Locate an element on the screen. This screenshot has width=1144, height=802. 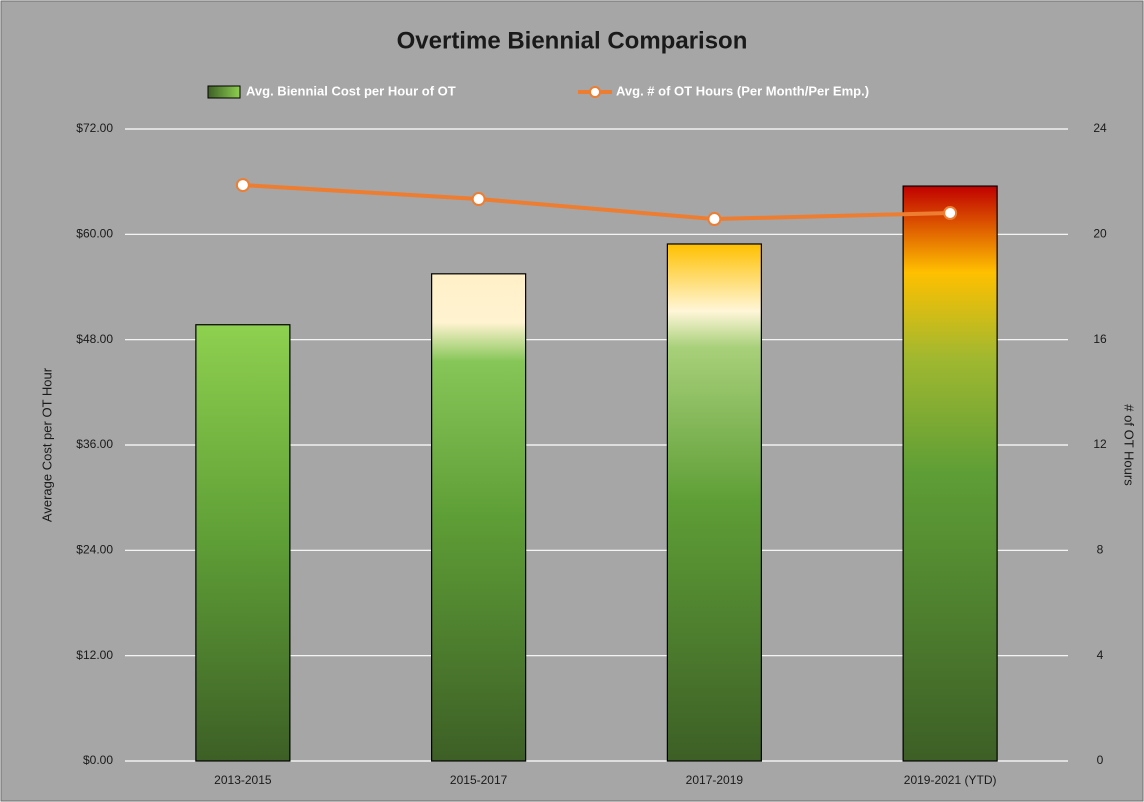
x-tick-label: 2019-2021 (YTD) is located at coordinates (950, 780).